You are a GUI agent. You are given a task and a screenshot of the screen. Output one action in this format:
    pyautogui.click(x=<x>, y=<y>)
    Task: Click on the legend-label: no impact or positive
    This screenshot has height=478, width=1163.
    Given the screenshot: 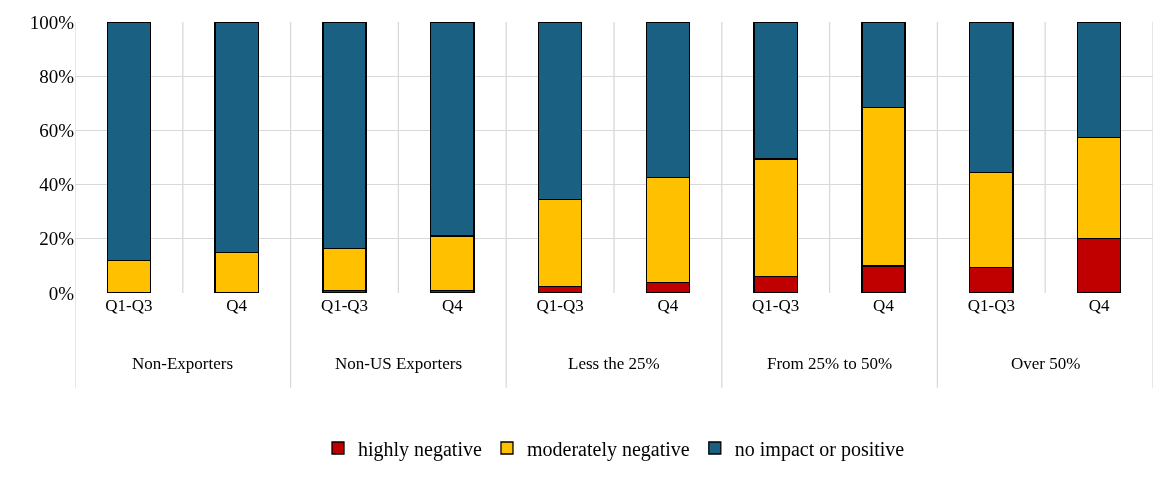 What is the action you would take?
    pyautogui.click(x=819, y=449)
    